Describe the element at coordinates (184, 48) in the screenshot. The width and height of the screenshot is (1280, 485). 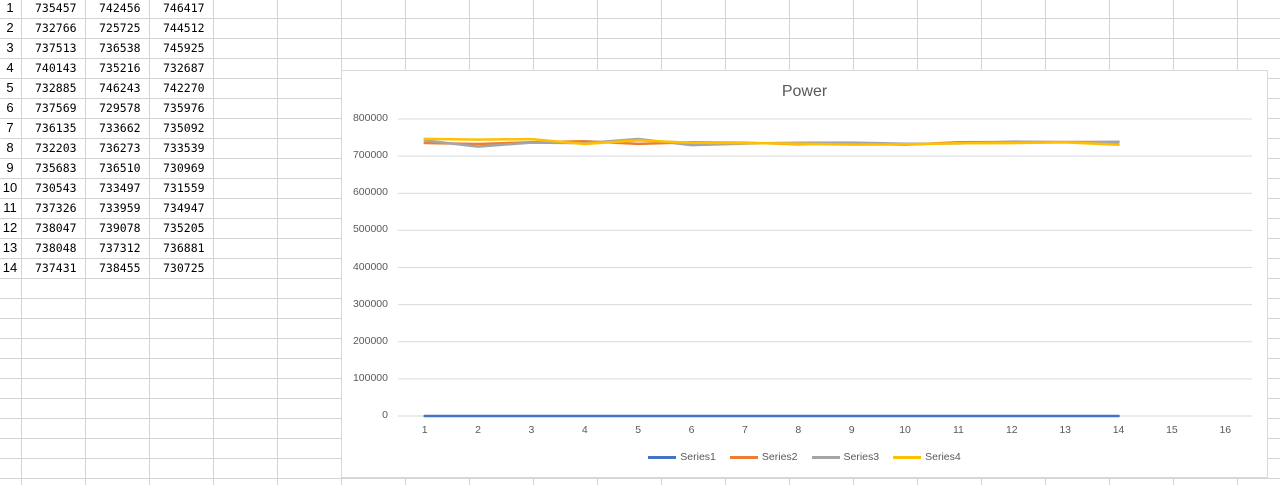
I see `cell-c: 745925` at that location.